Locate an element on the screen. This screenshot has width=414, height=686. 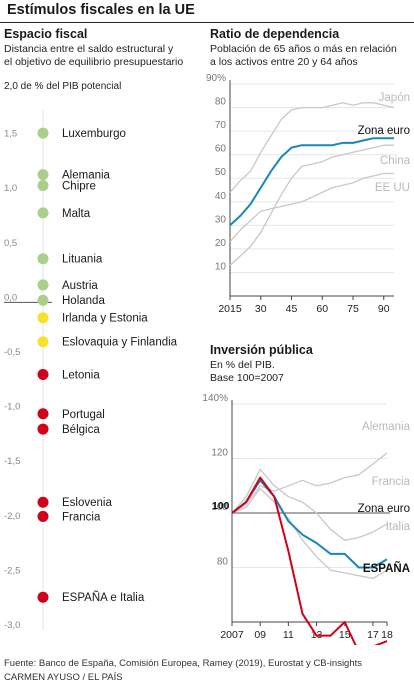
ytick-label: -1,5 is located at coordinates (12, 461).